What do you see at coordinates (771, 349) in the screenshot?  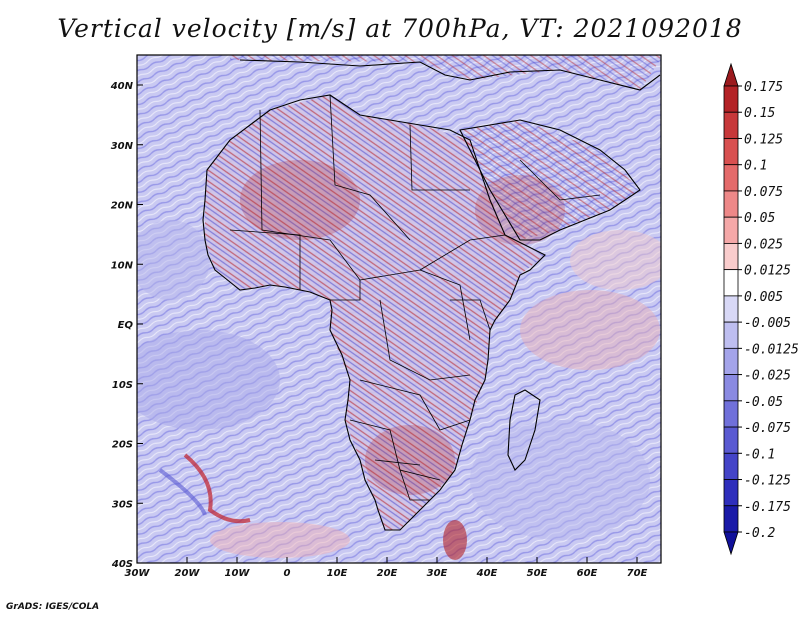 I see `colorbar-label: -0.0125` at bounding box center [771, 349].